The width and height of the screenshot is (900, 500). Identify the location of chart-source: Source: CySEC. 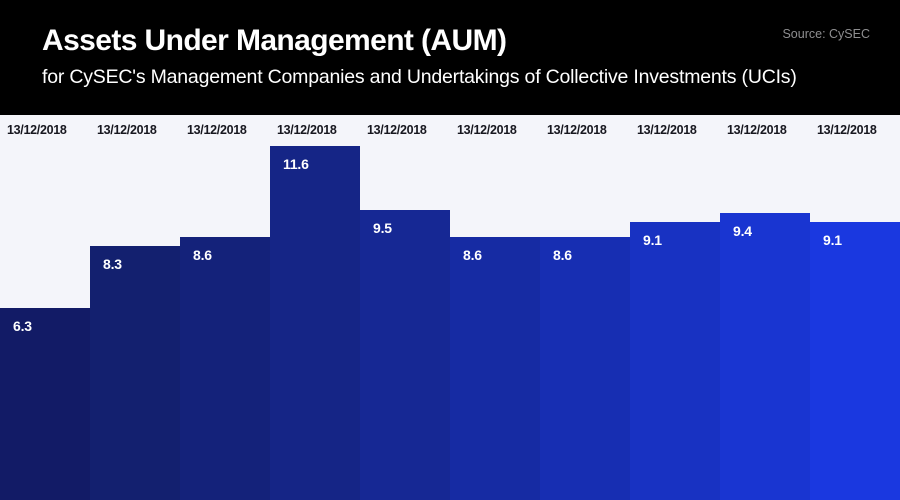
(826, 34).